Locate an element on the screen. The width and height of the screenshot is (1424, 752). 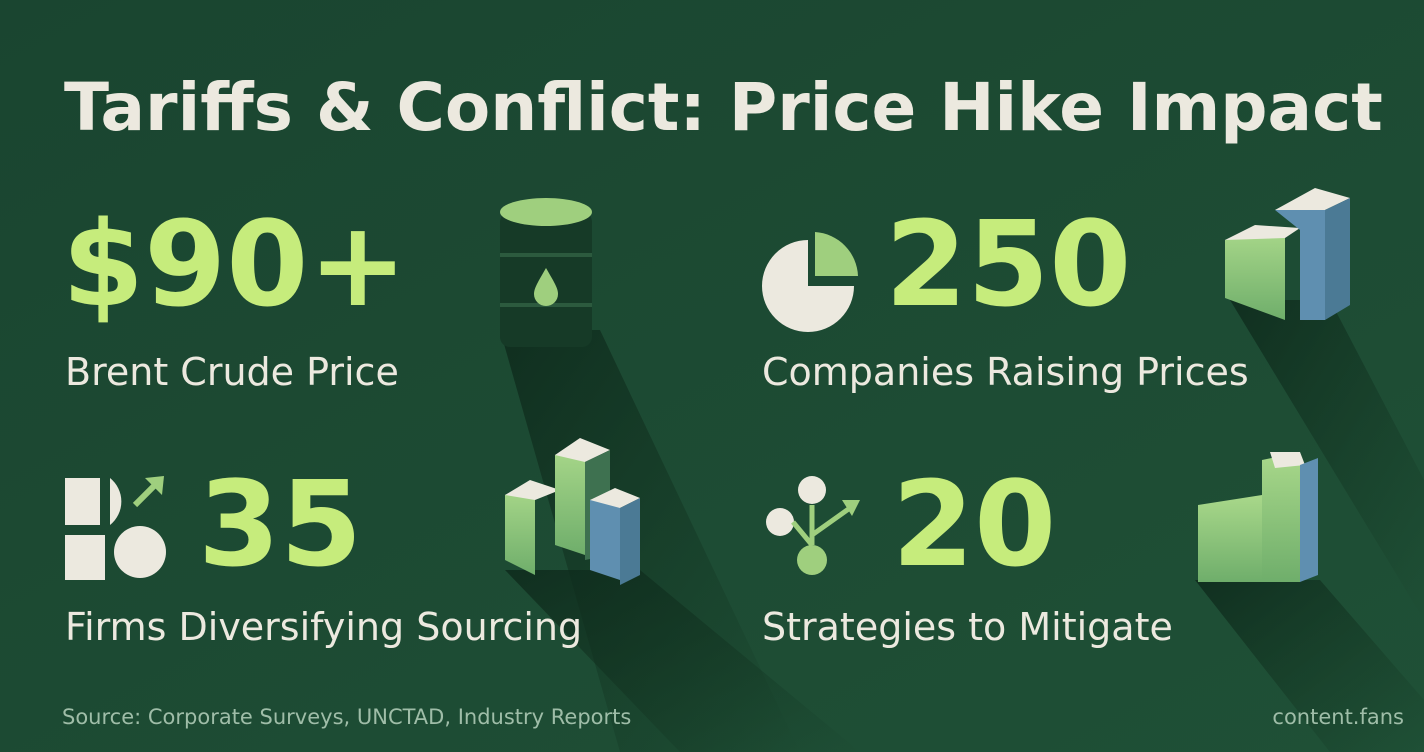
stat-label: Companies Raising Prices is located at coordinates (1005, 372).